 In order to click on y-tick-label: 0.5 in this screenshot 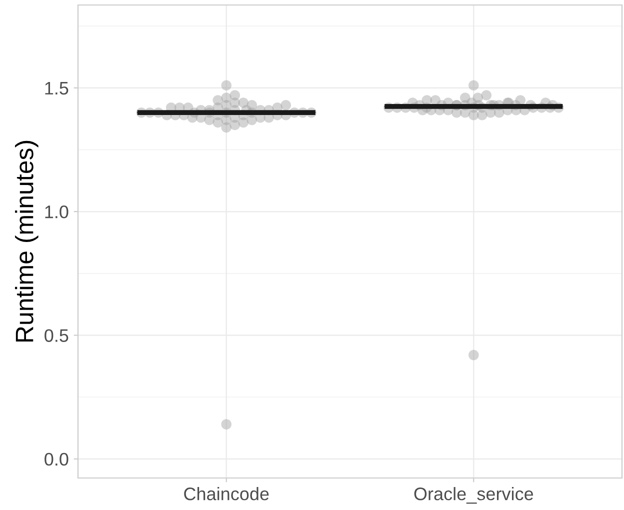, I will do `click(56, 335)`.